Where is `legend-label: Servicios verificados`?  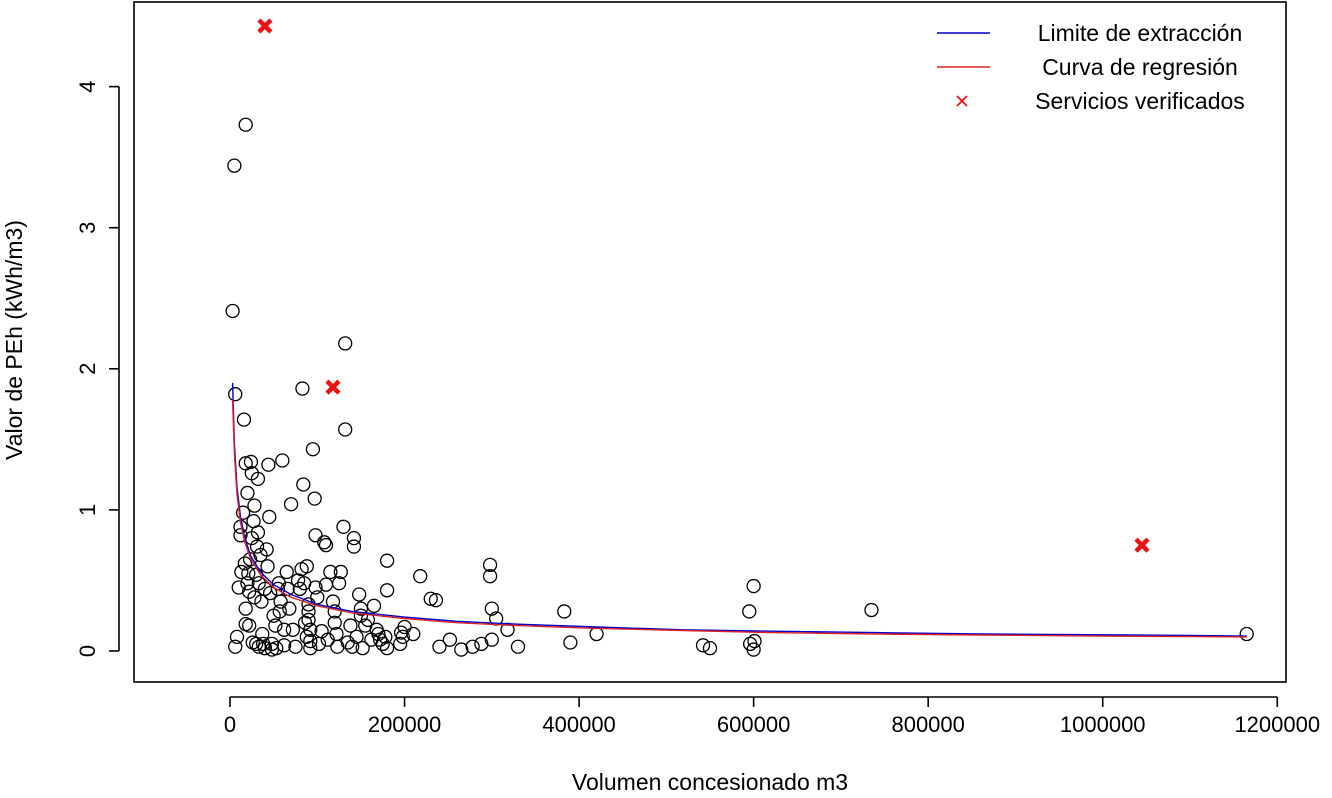 legend-label: Servicios verificados is located at coordinates (1140, 101).